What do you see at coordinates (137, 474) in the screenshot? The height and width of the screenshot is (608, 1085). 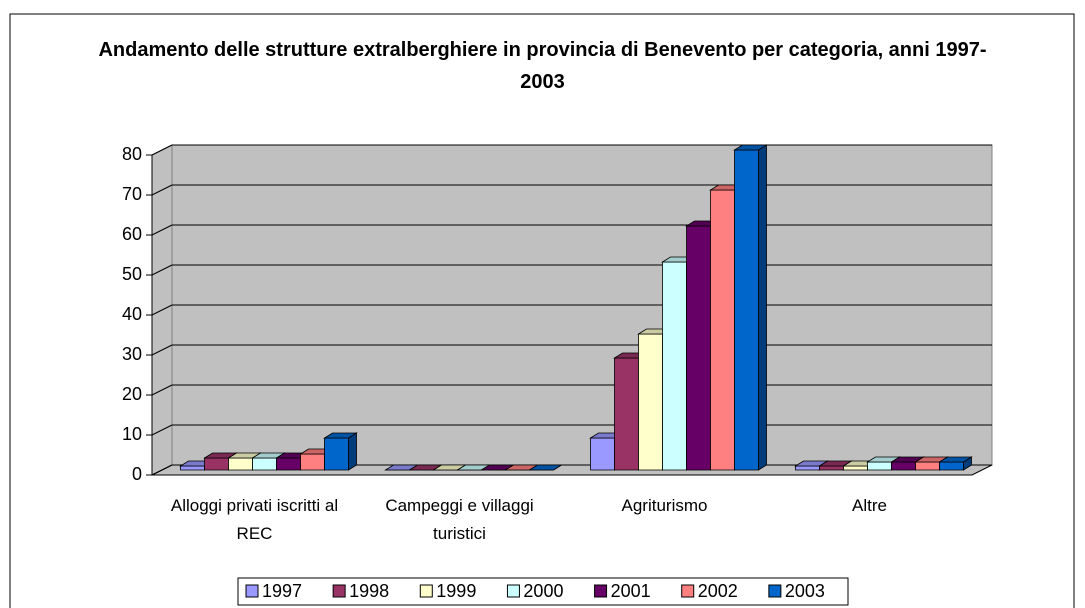 I see `y-tick-label: 0` at bounding box center [137, 474].